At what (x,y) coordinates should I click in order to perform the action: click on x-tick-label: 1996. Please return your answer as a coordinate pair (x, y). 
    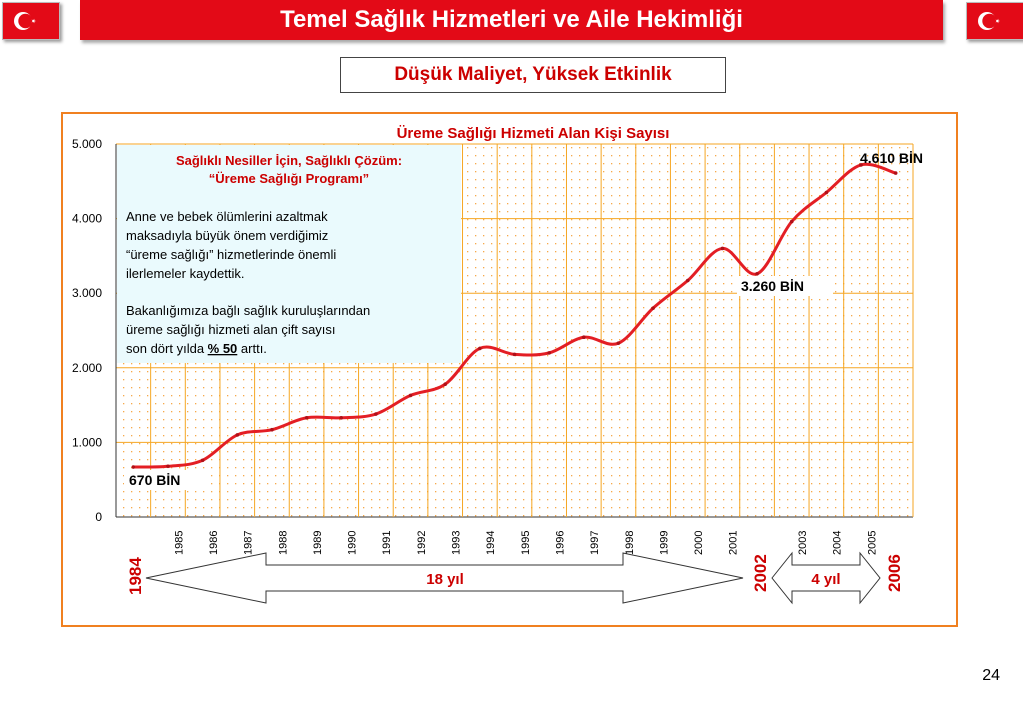
    Looking at the image, I should click on (560, 543).